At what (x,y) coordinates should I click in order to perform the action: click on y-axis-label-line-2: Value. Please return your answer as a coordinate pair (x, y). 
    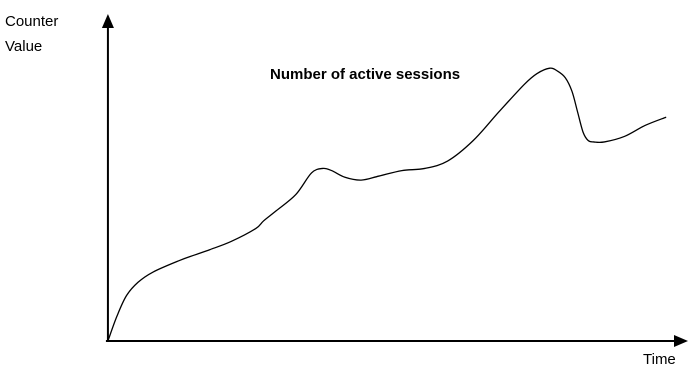
    Looking at the image, I should click on (23, 46).